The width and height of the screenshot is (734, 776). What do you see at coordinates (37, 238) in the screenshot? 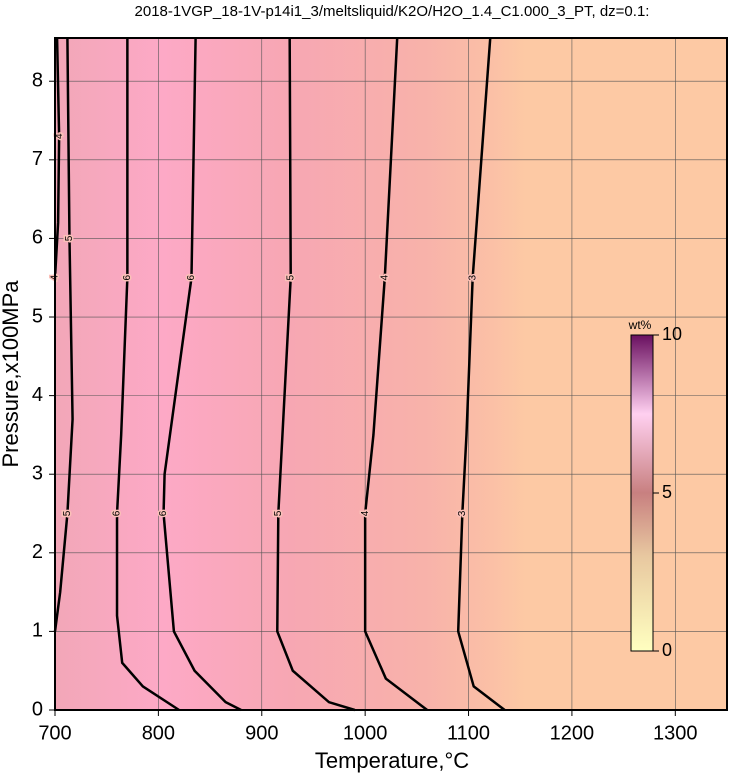
I see `y-tick-label: 6` at bounding box center [37, 238].